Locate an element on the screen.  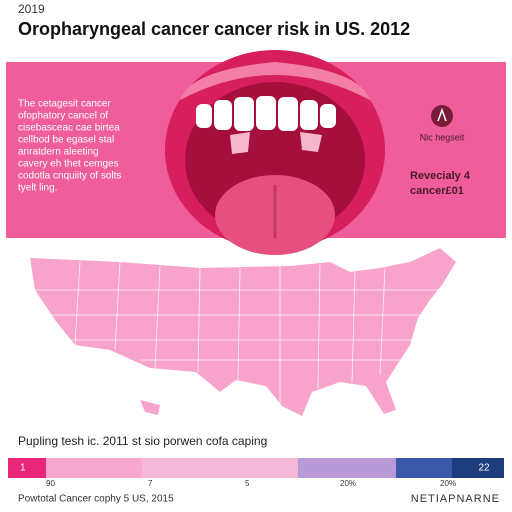
description-line: cisebasceac cae birtea is located at coordinates (69, 128).